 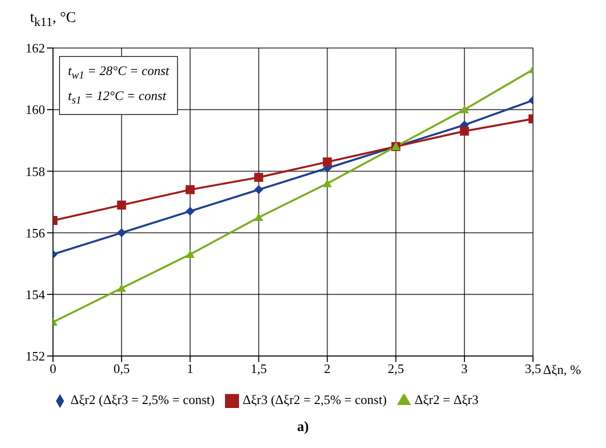 What do you see at coordinates (36, 294) in the screenshot?
I see `y-tick-label: 154` at bounding box center [36, 294].